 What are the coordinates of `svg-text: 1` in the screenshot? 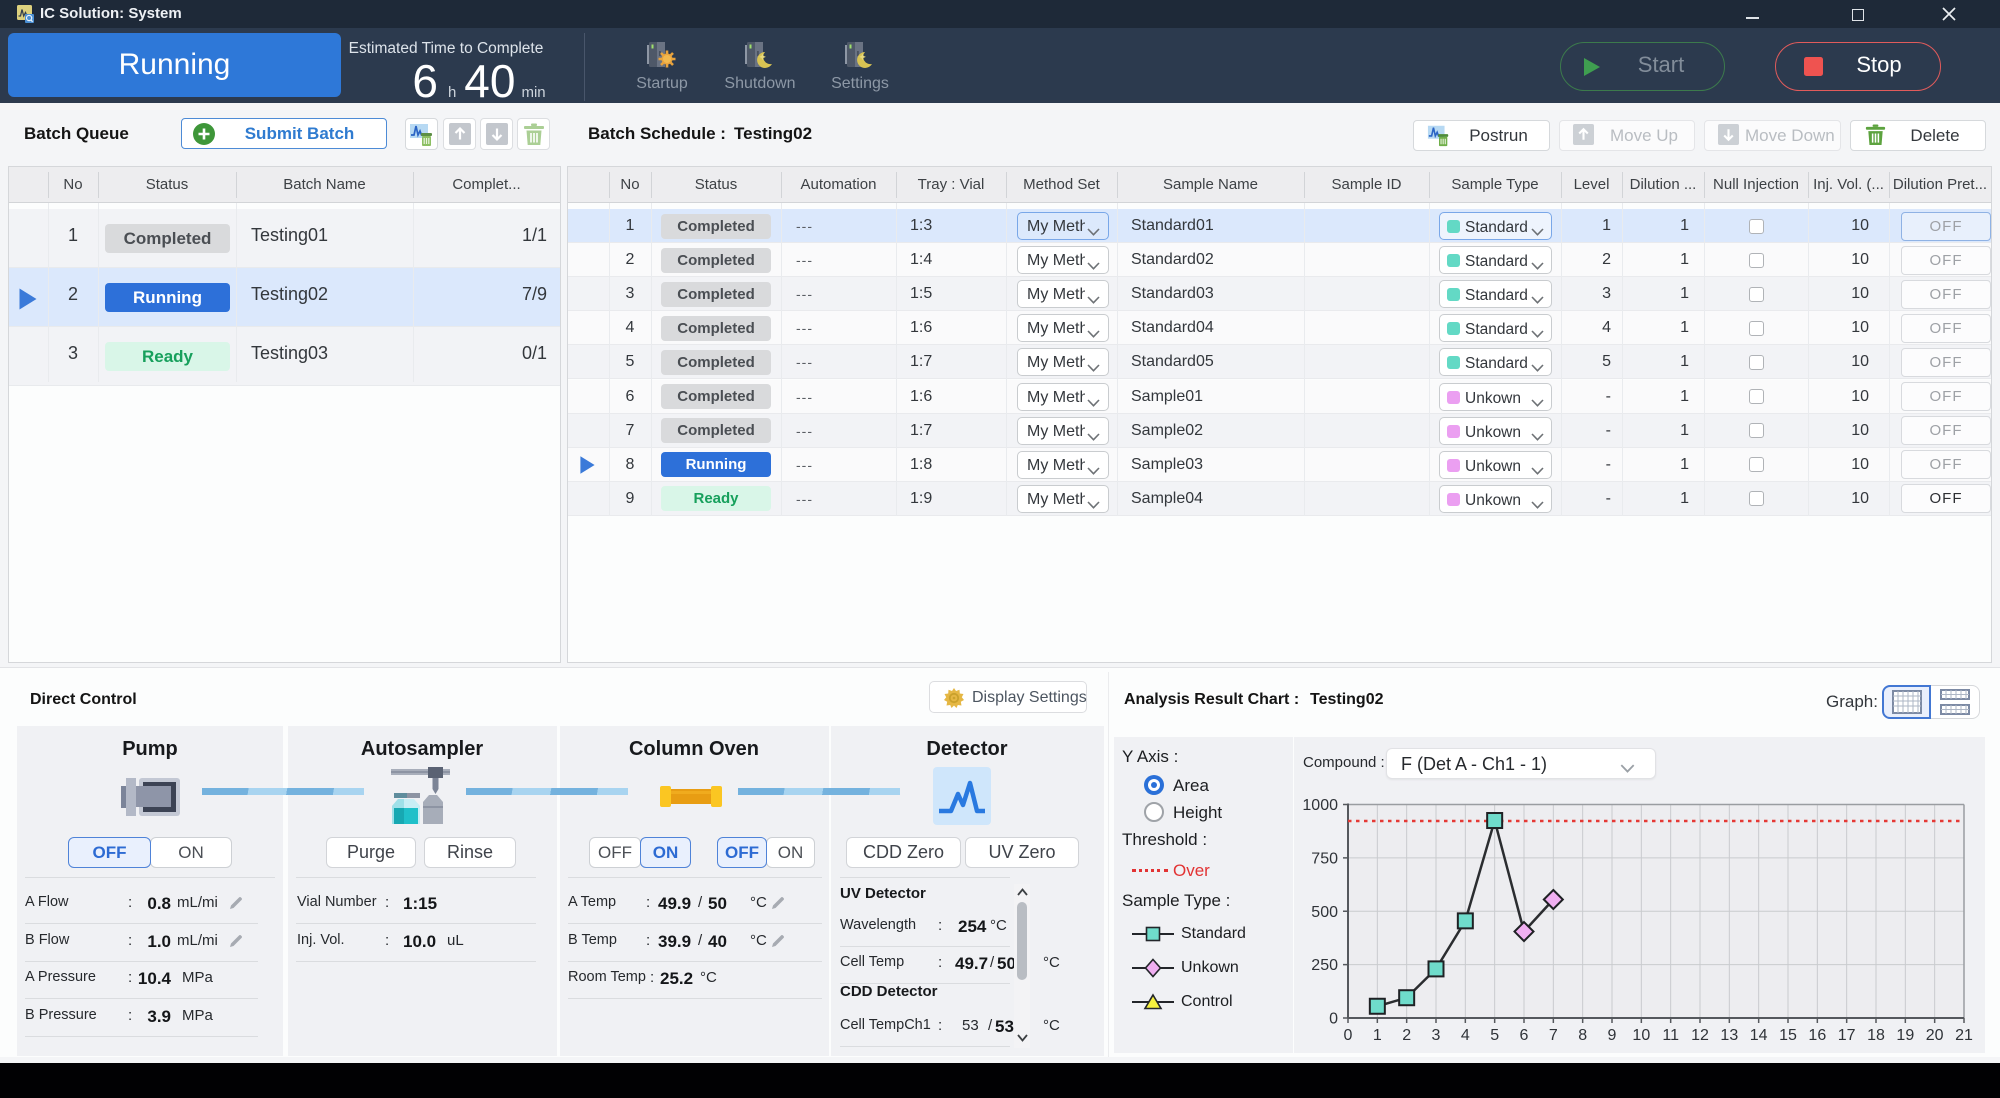 It's located at (1377, 1035).